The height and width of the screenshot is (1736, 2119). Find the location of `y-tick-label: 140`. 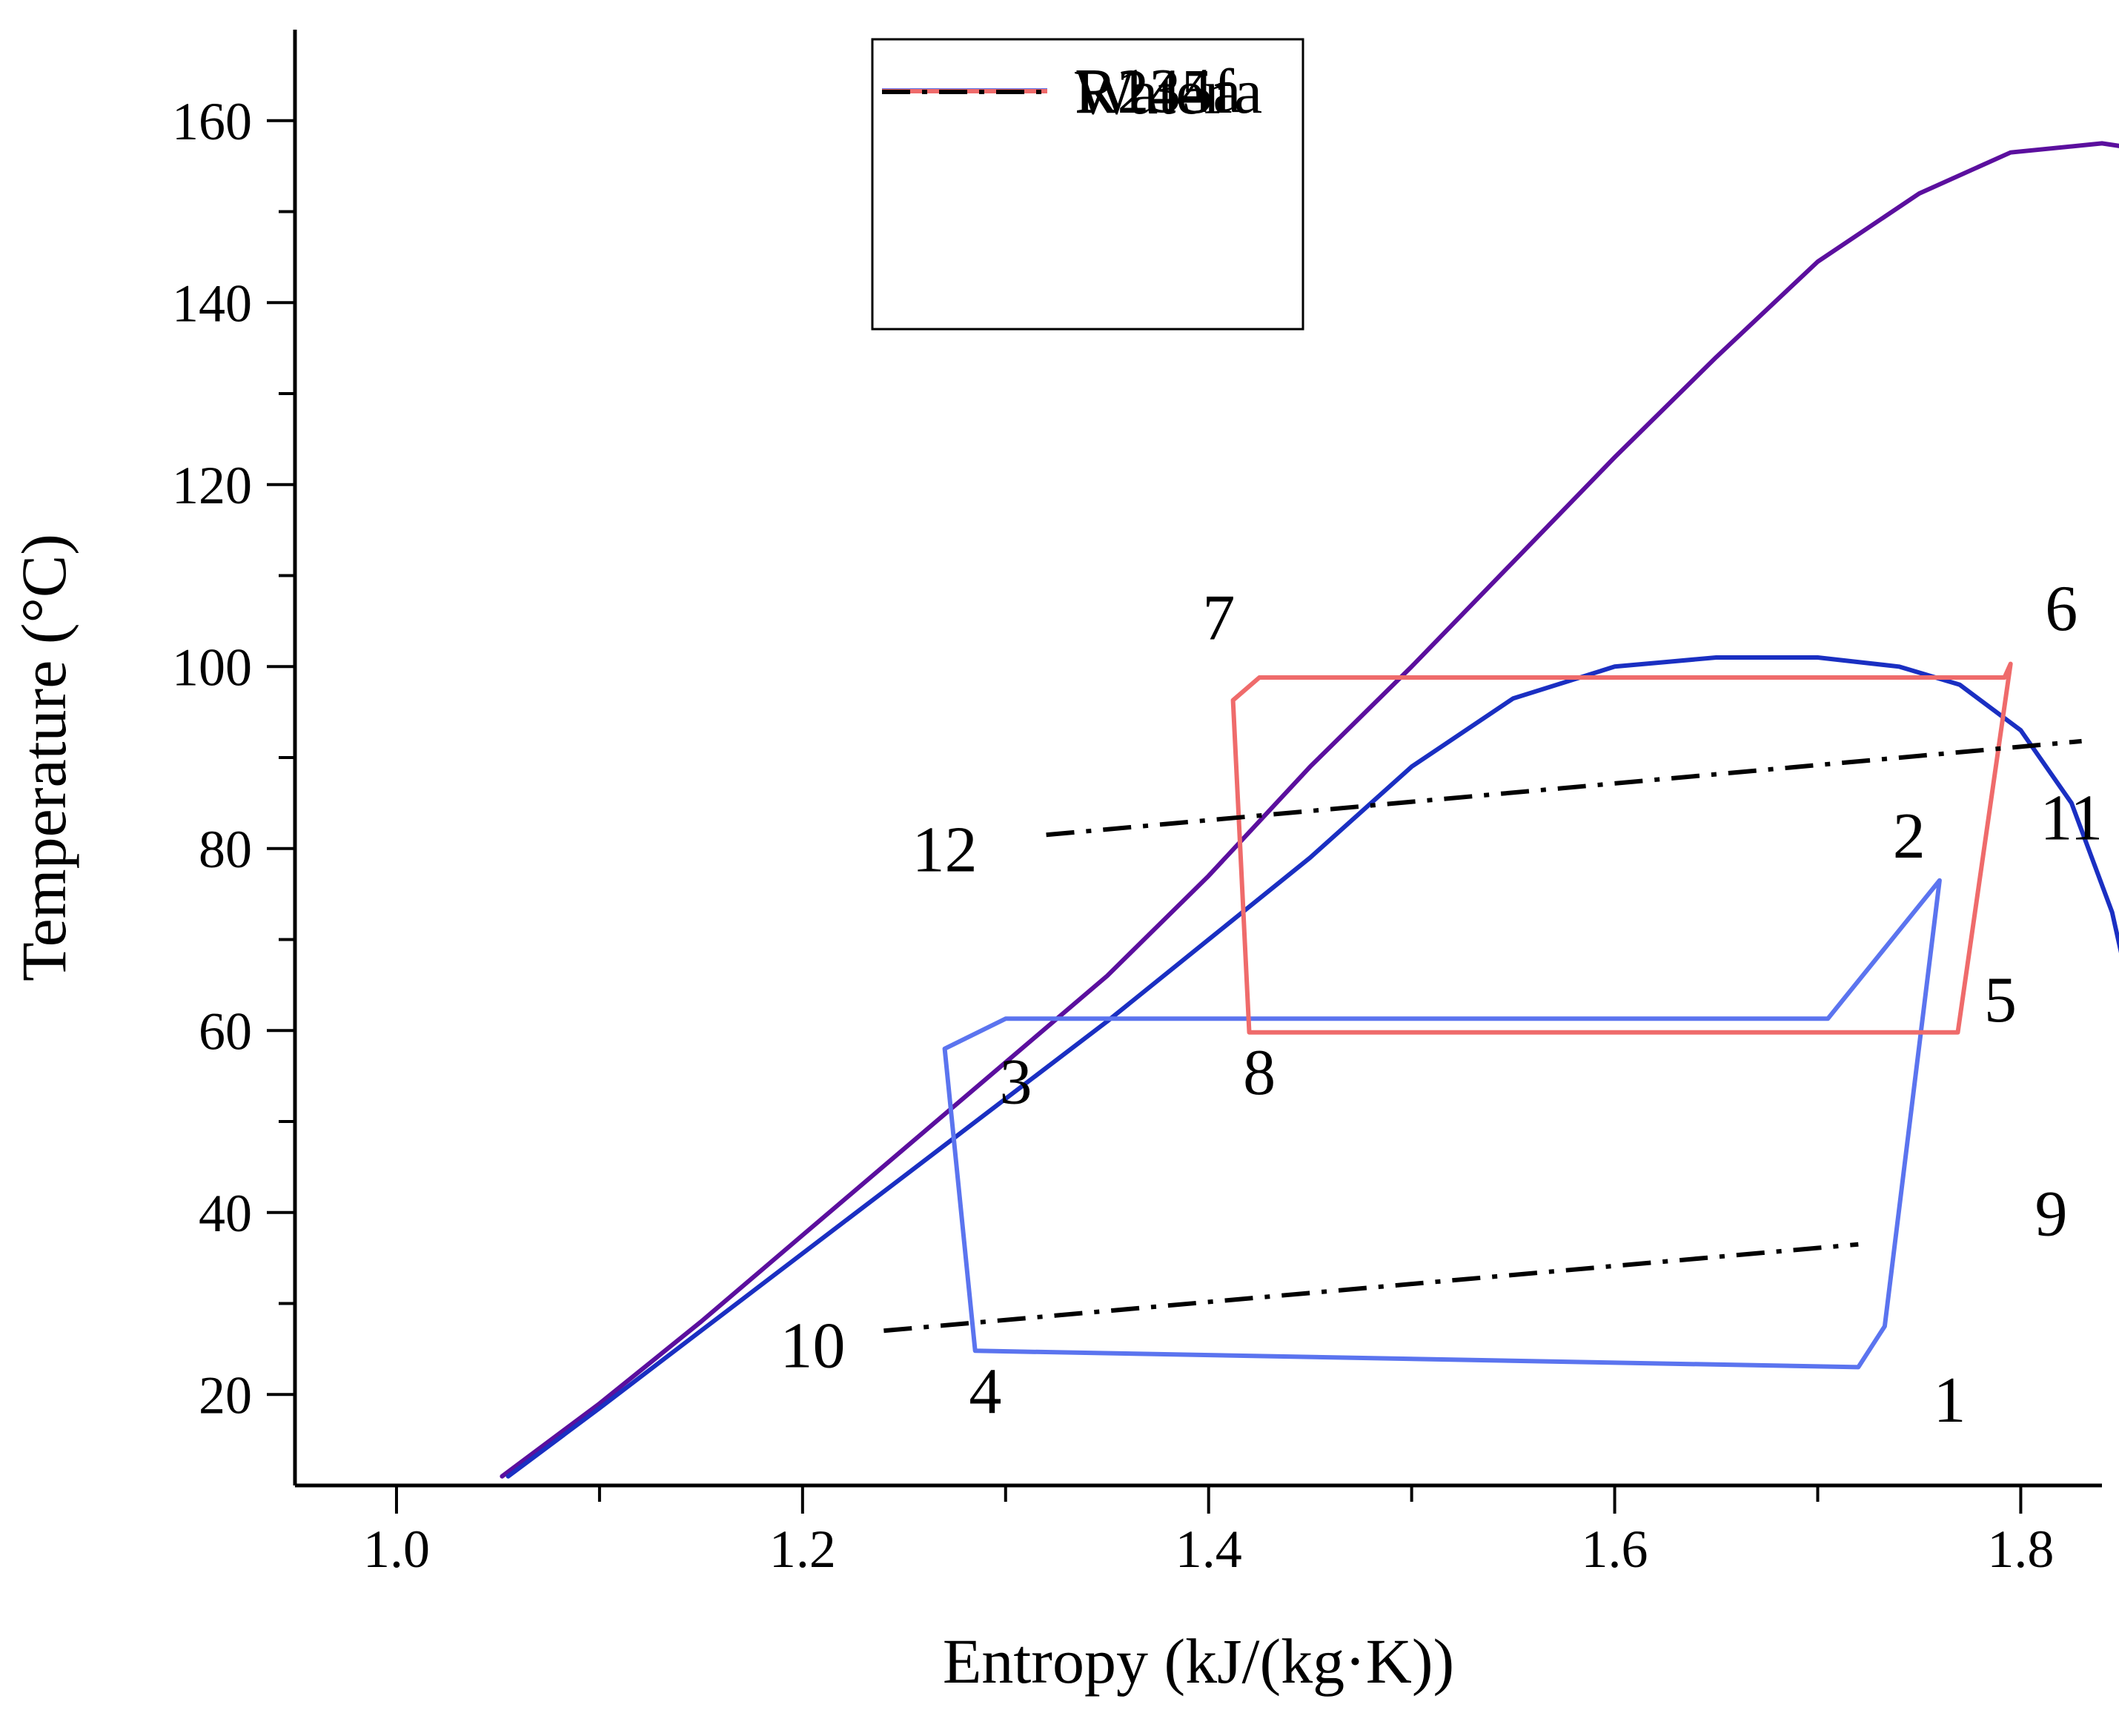

y-tick-label: 140 is located at coordinates (212, 304).